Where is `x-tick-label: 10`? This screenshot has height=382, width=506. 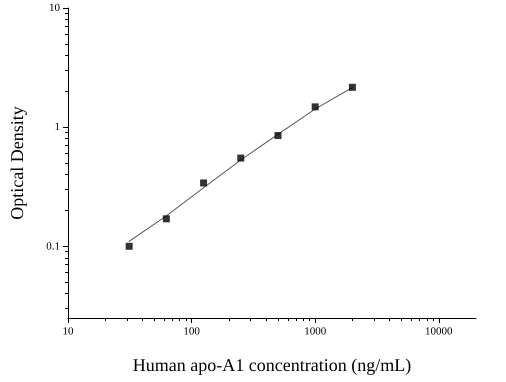
x-tick-label: 10 is located at coordinates (68, 332).